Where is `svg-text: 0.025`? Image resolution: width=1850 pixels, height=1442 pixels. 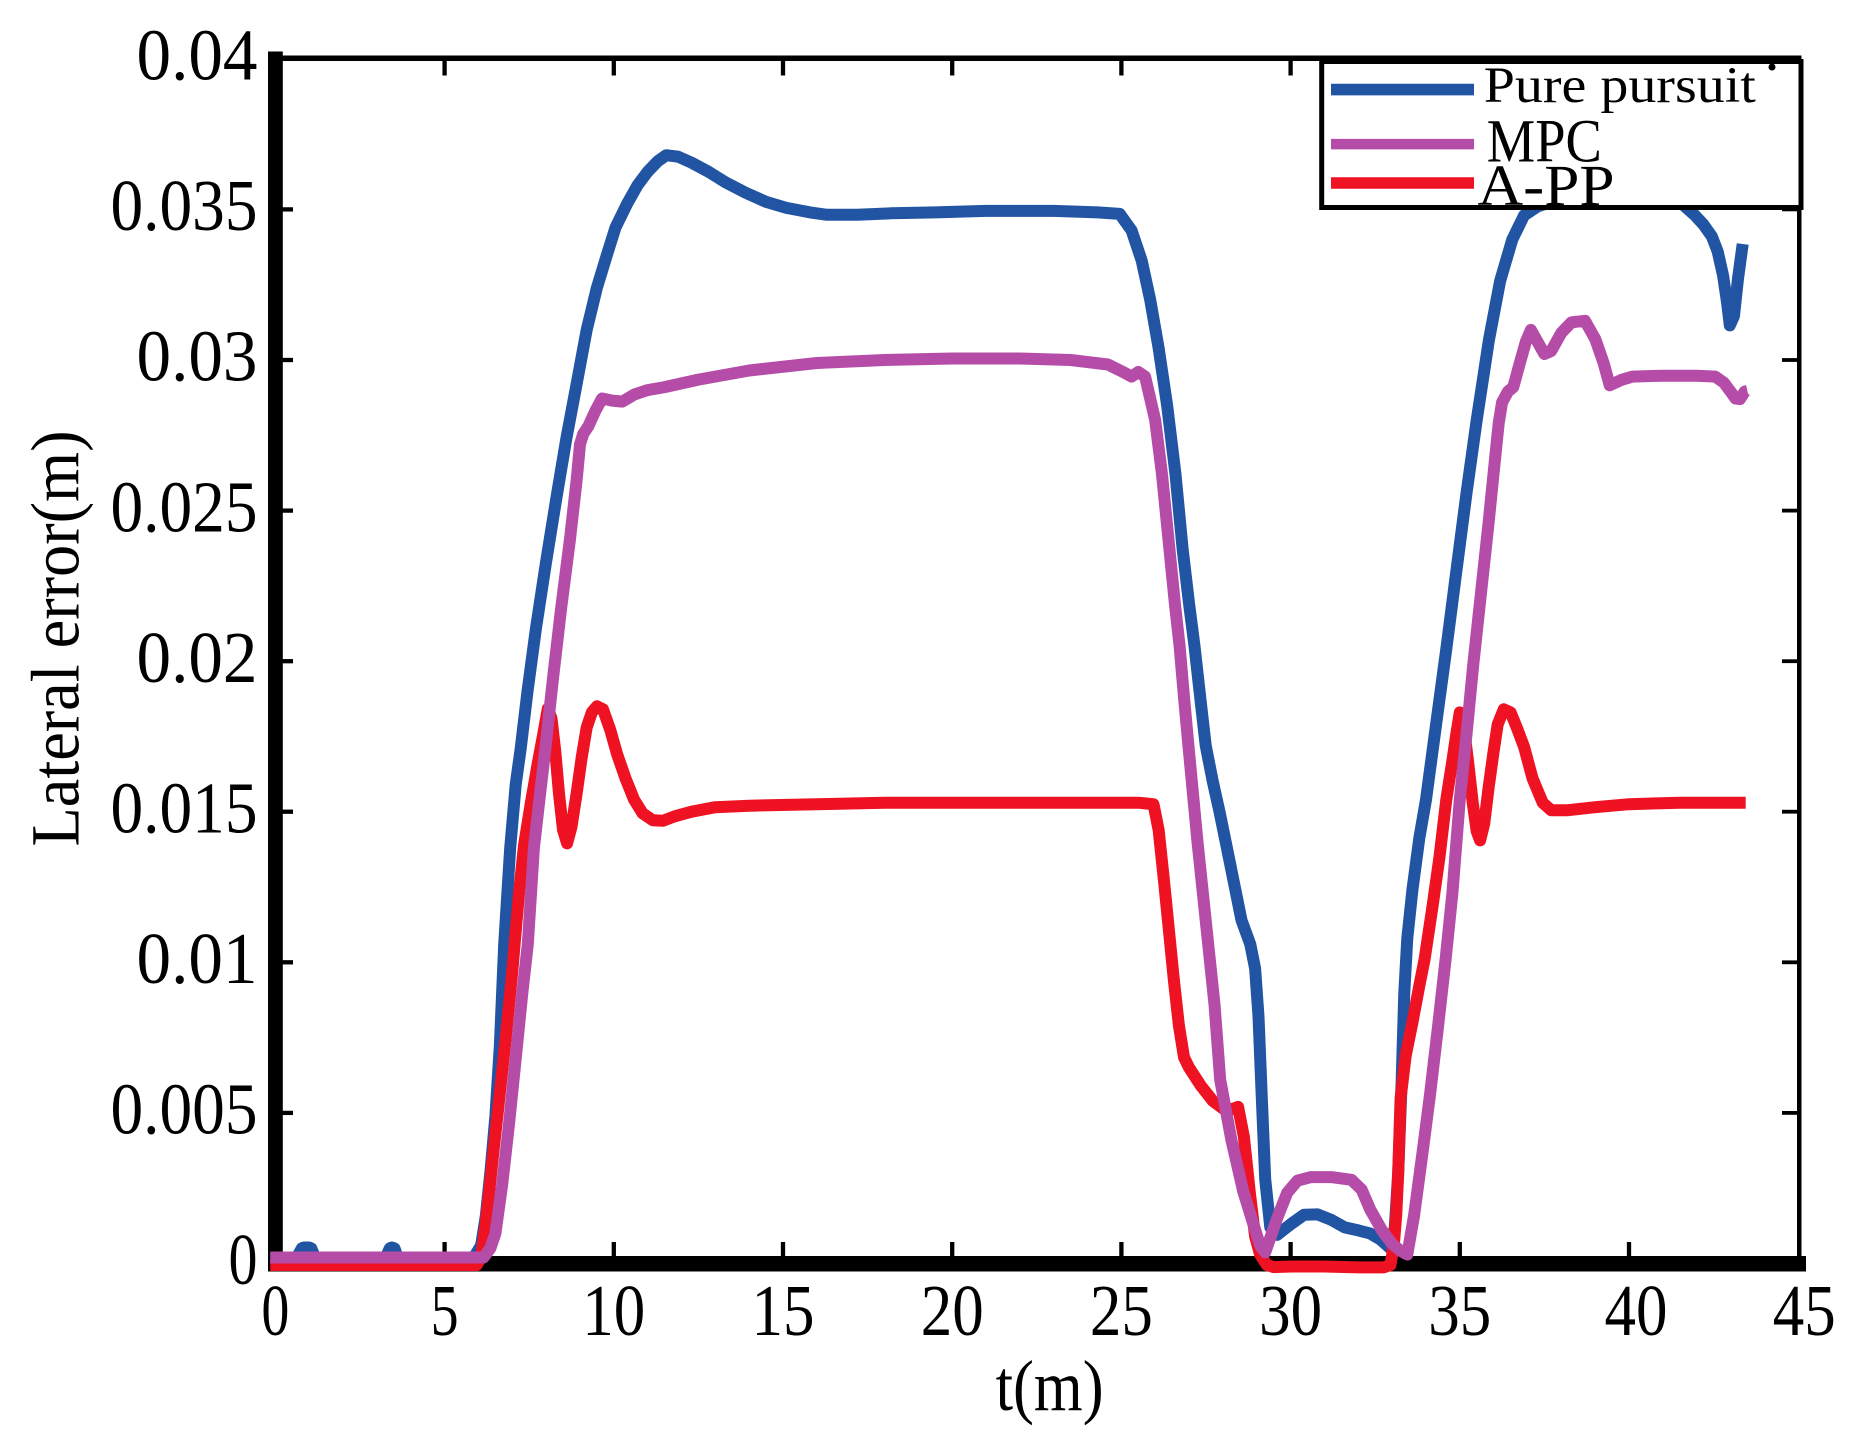
svg-text: 0.025 is located at coordinates (184, 506).